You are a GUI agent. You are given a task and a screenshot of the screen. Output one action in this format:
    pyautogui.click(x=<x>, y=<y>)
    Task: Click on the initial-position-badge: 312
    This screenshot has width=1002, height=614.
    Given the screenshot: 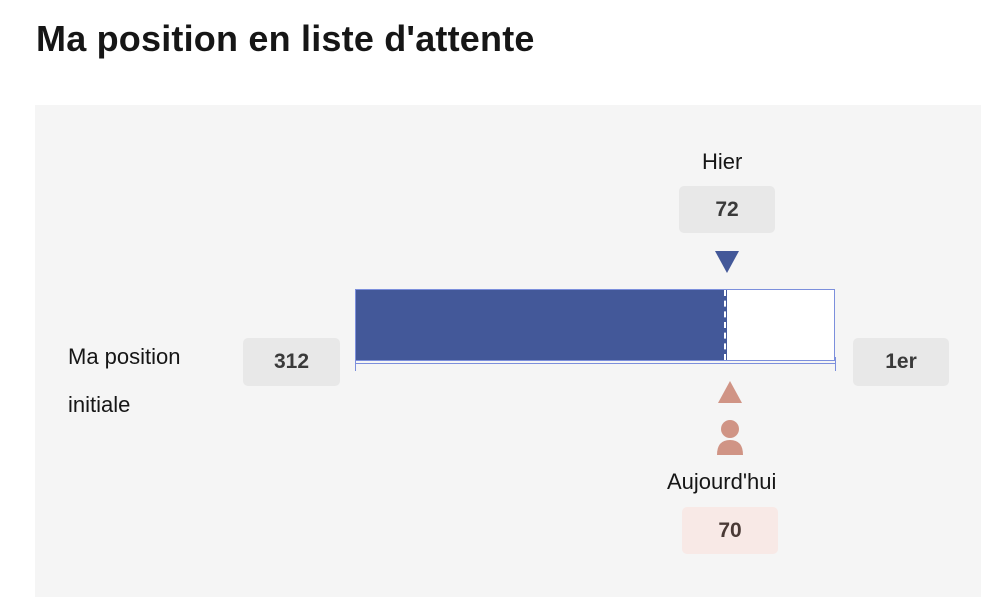 What is the action you would take?
    pyautogui.click(x=291, y=362)
    